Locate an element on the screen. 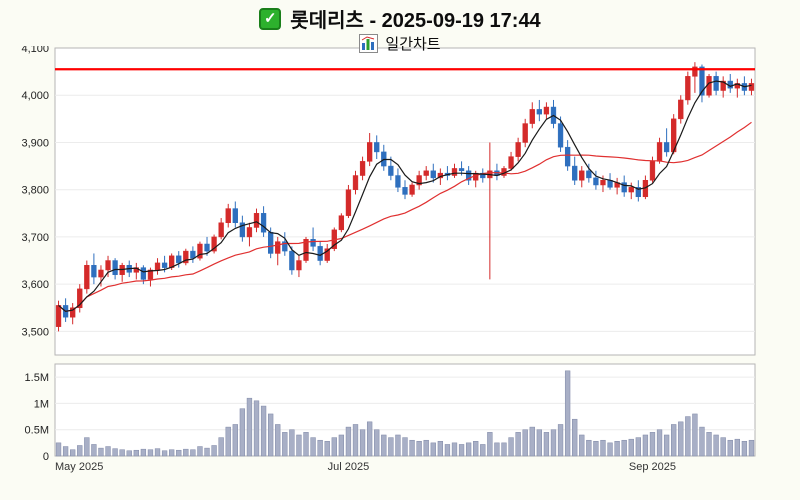  svg-text: 3,900 is located at coordinates (35, 143).